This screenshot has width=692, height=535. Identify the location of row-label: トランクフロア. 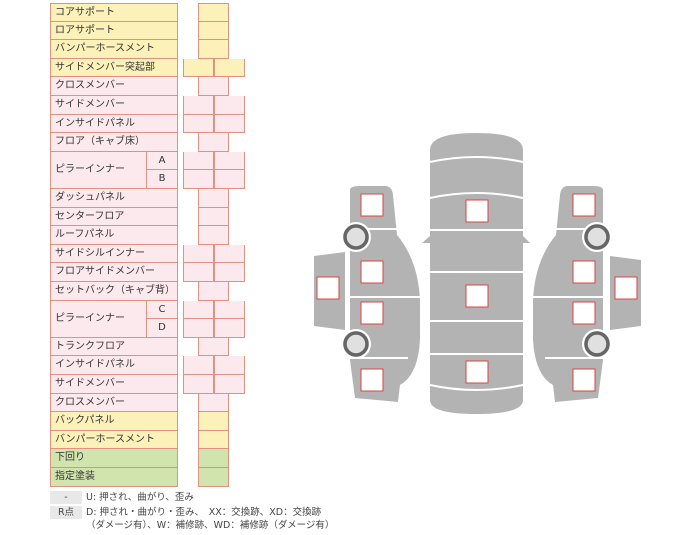
(114, 347).